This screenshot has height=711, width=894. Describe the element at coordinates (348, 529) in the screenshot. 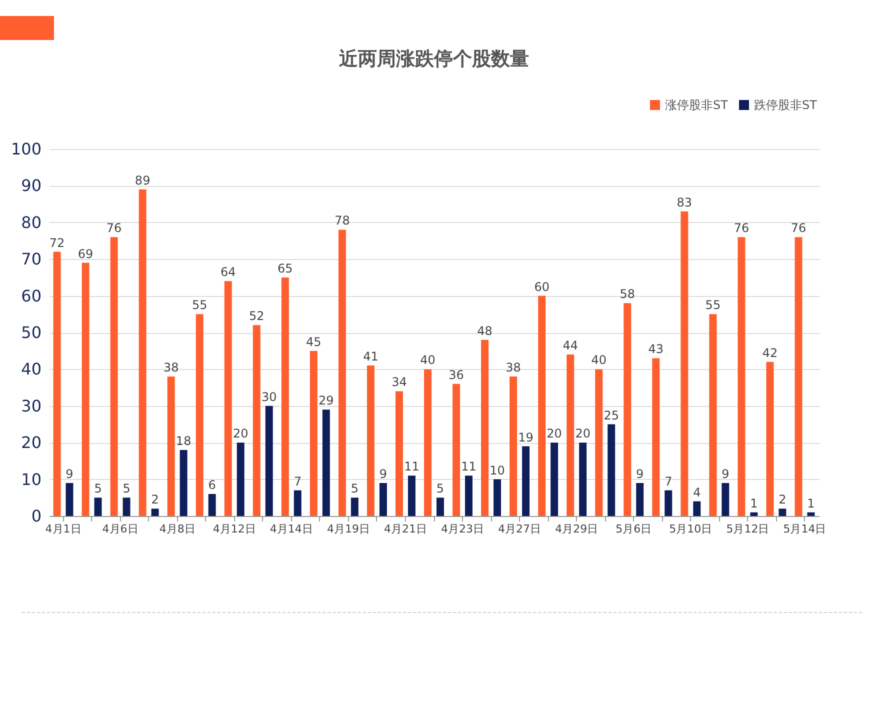

I see `x-tick-label: 4月19日` at that location.